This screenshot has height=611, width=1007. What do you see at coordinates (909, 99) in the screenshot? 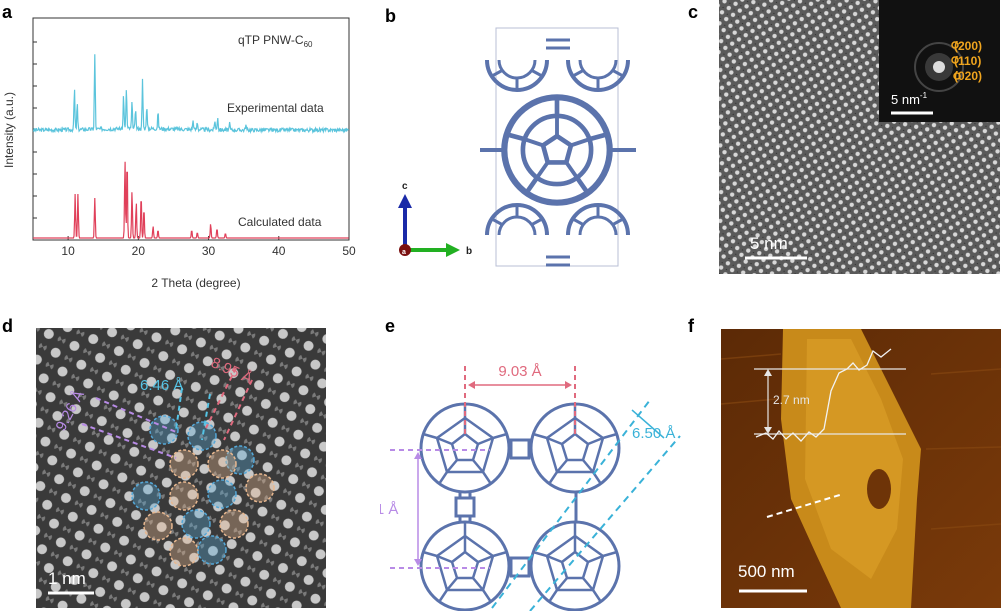
I see `fft-scale-label: 5 nm-1` at bounding box center [909, 99].